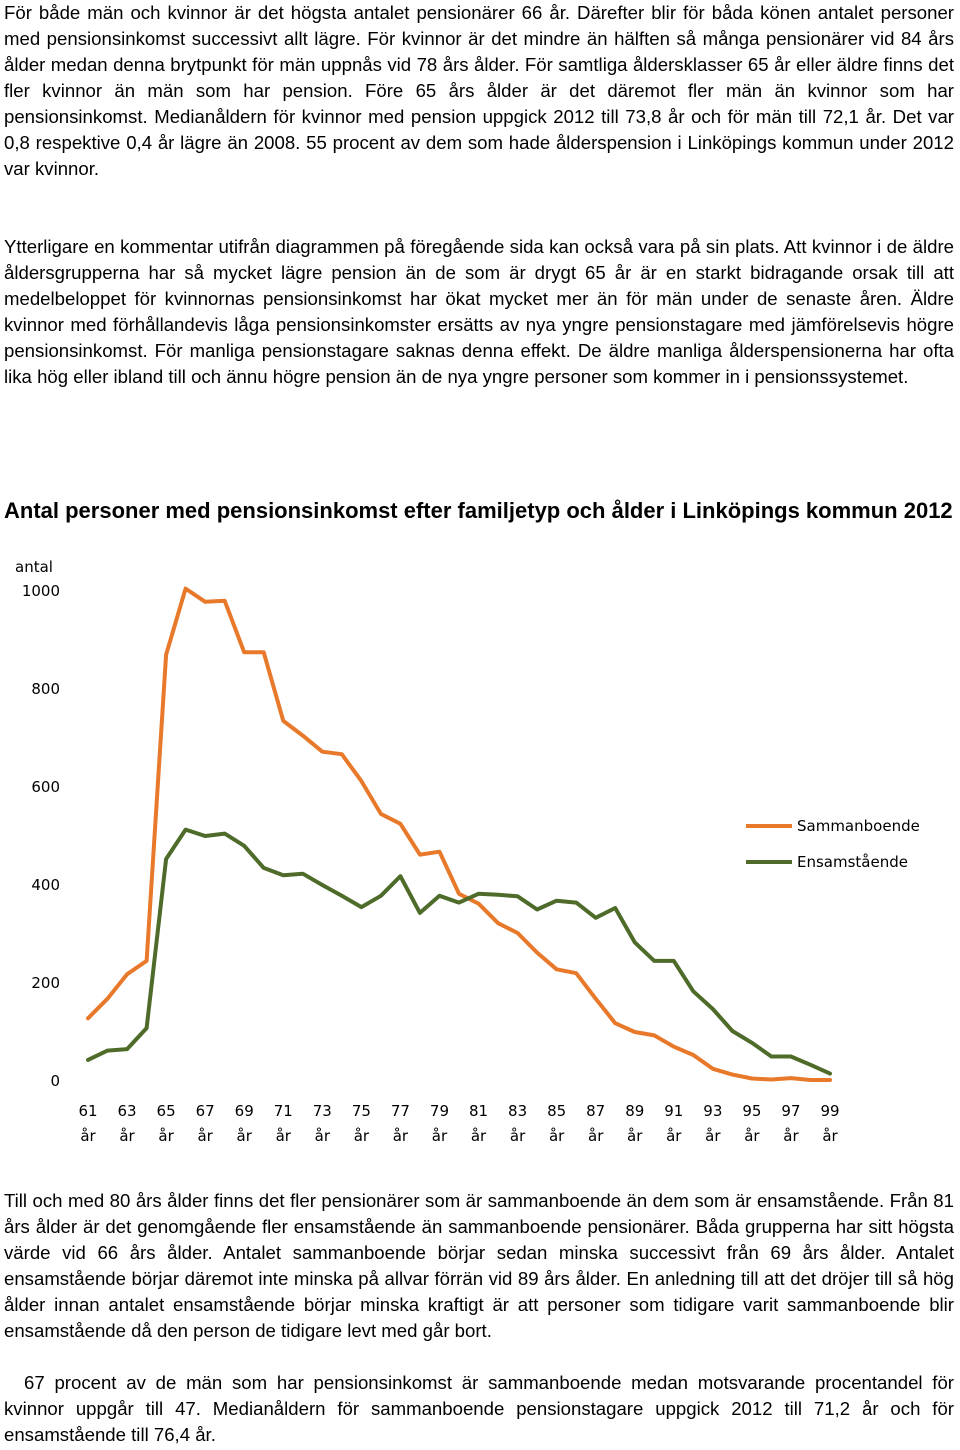 The width and height of the screenshot is (960, 1450). What do you see at coordinates (478, 1111) in the screenshot?
I see `x-tick-label: 81` at bounding box center [478, 1111].